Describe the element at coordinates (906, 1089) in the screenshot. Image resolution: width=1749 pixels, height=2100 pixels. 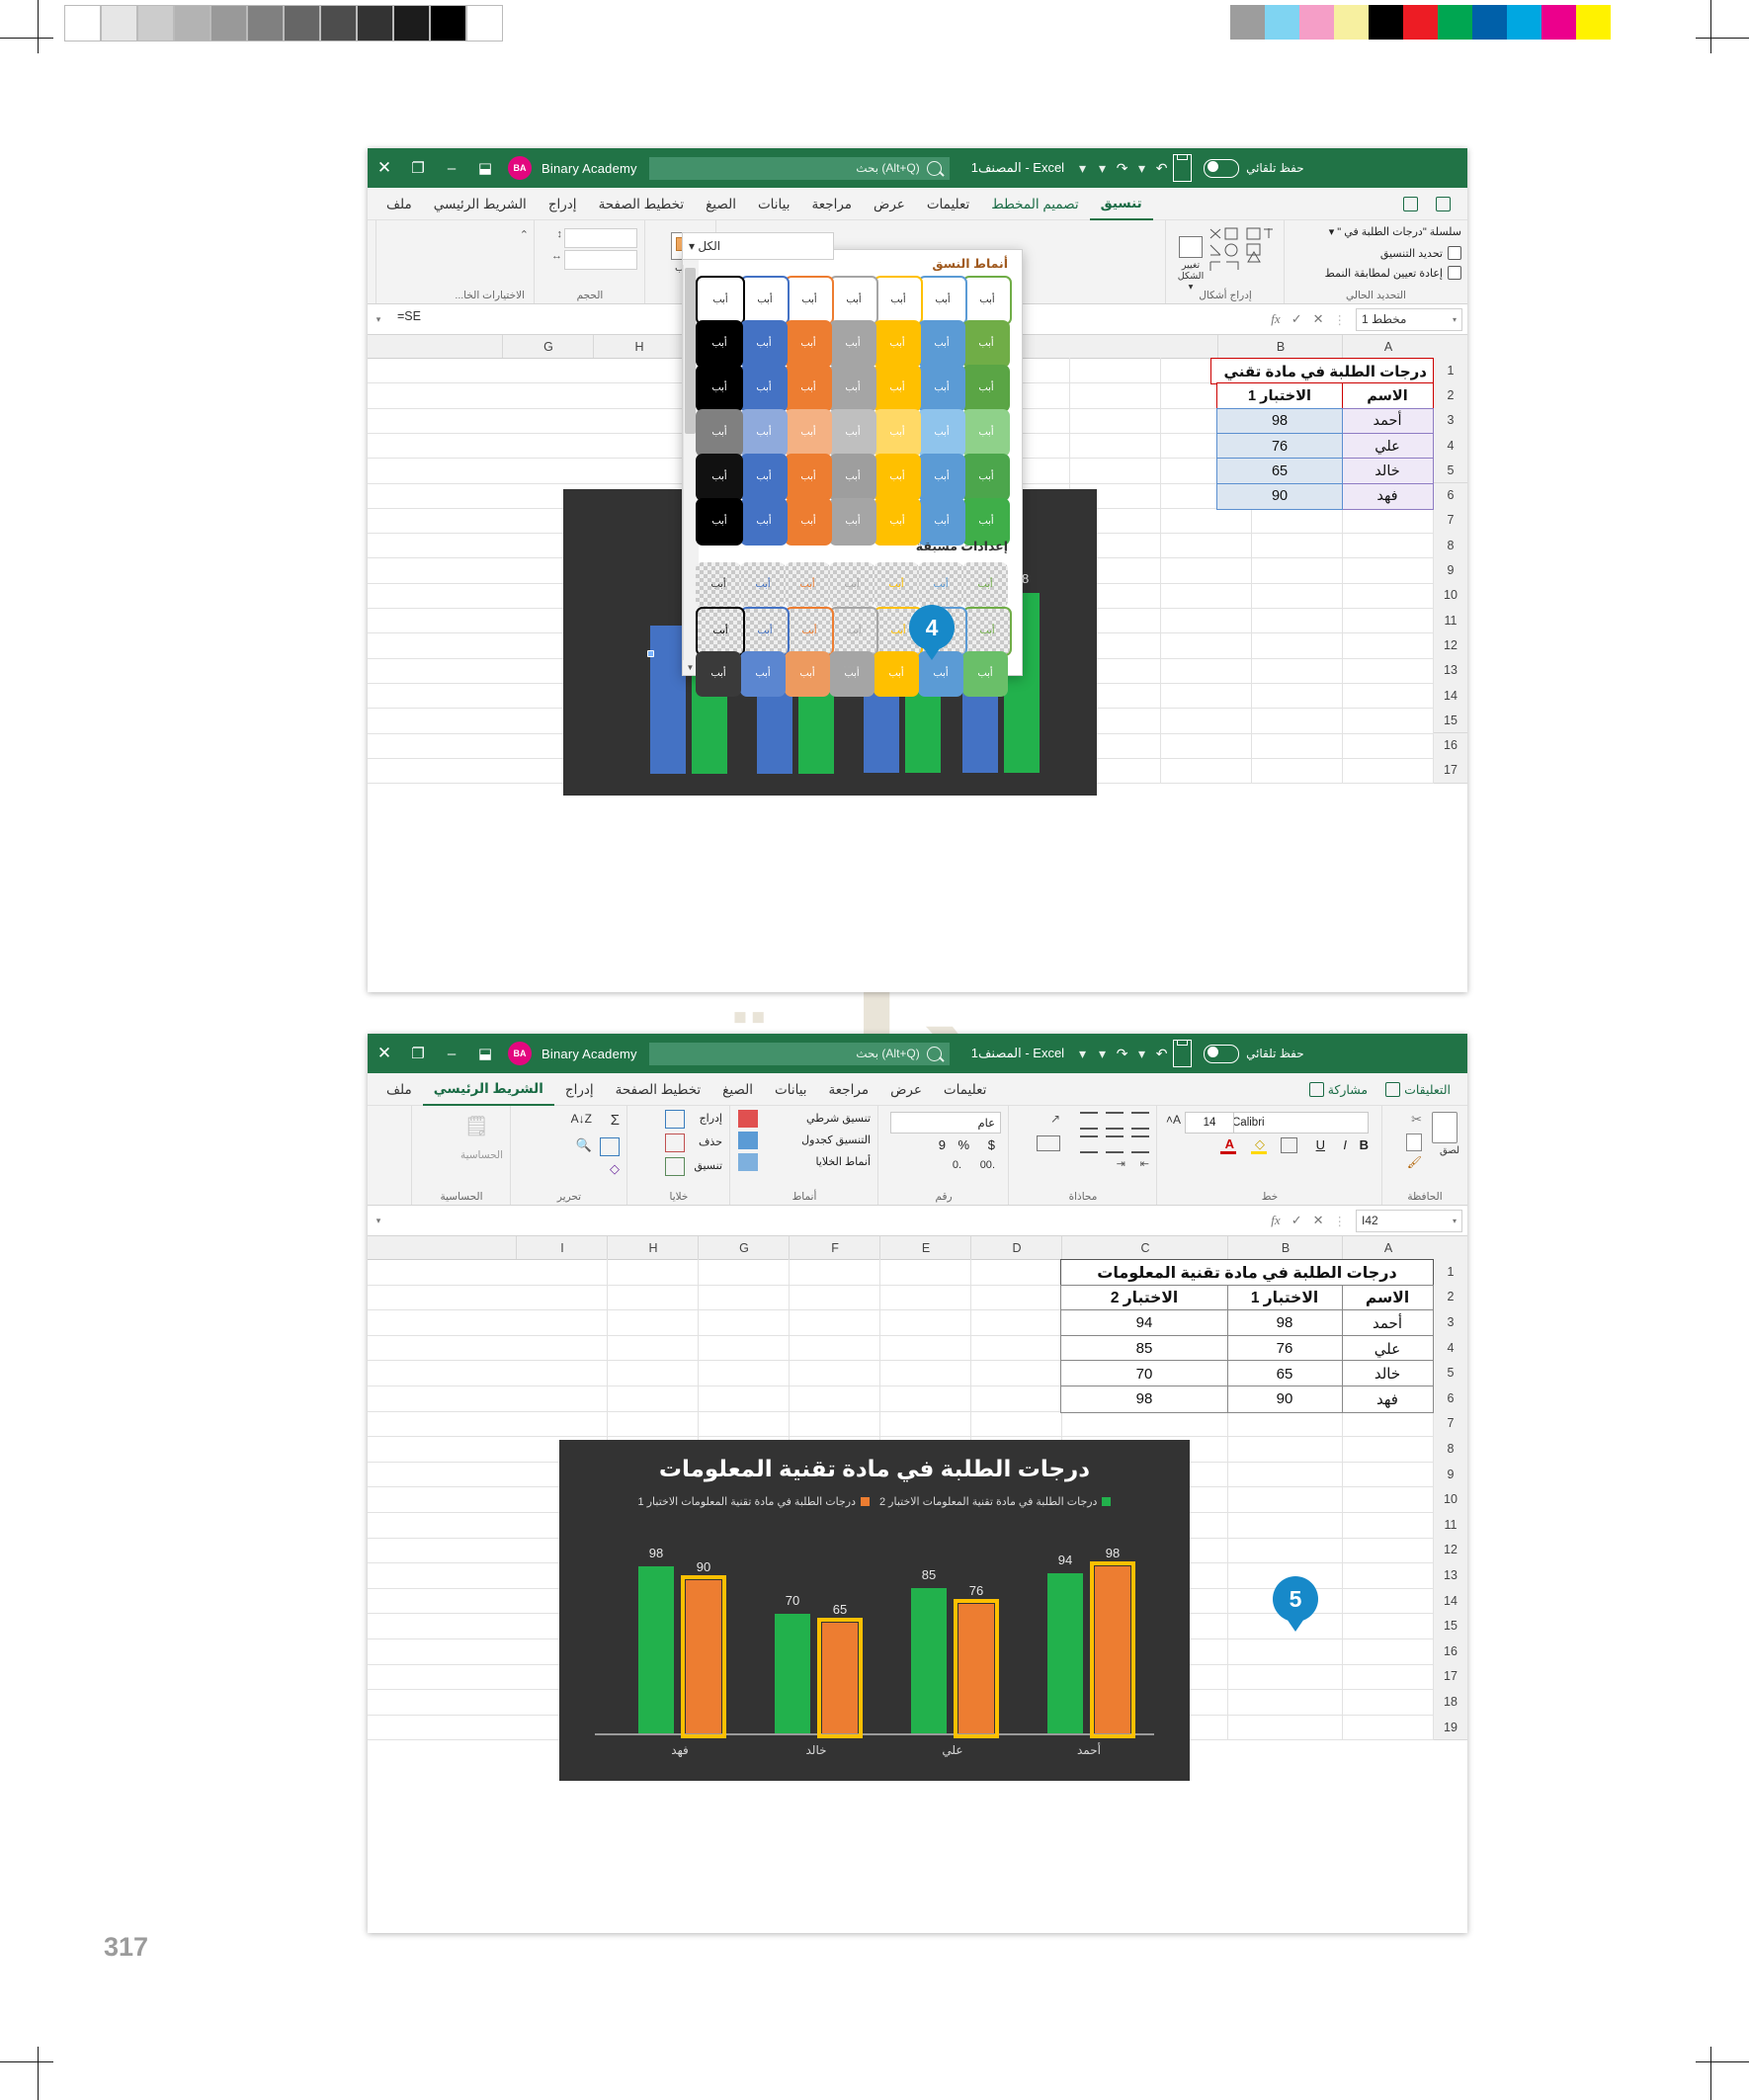
I see `tab-عرض: عرض` at that location.